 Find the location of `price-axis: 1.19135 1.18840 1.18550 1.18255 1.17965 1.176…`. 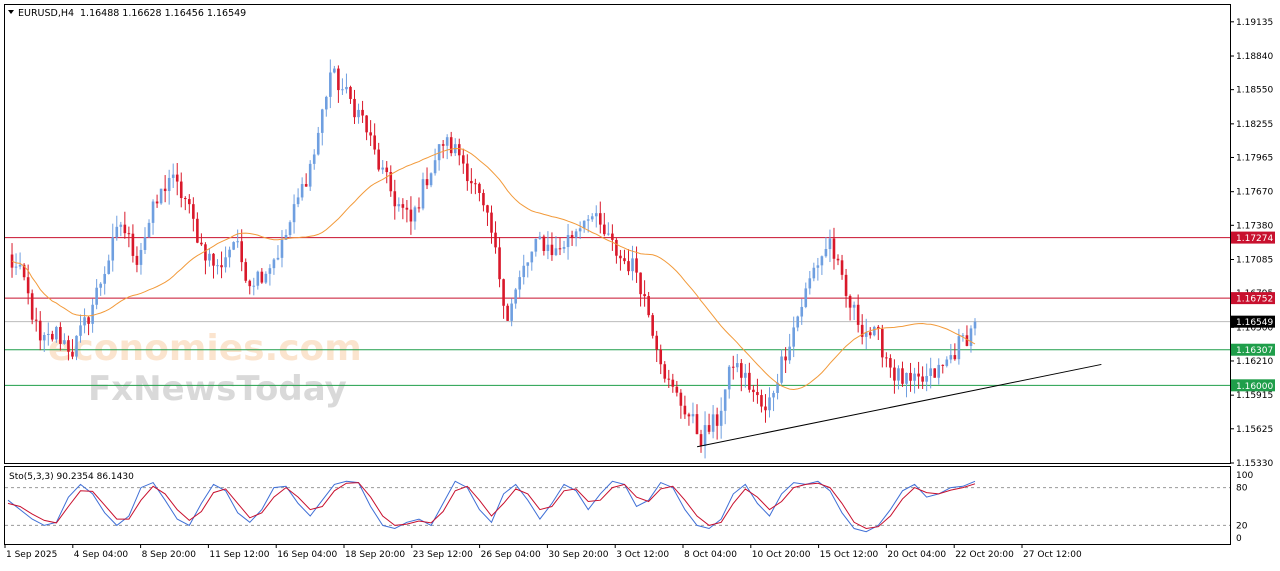

price-axis: 1.19135 1.18840 1.18550 1.18255 1.17965 1.176… is located at coordinates (1252, 243).